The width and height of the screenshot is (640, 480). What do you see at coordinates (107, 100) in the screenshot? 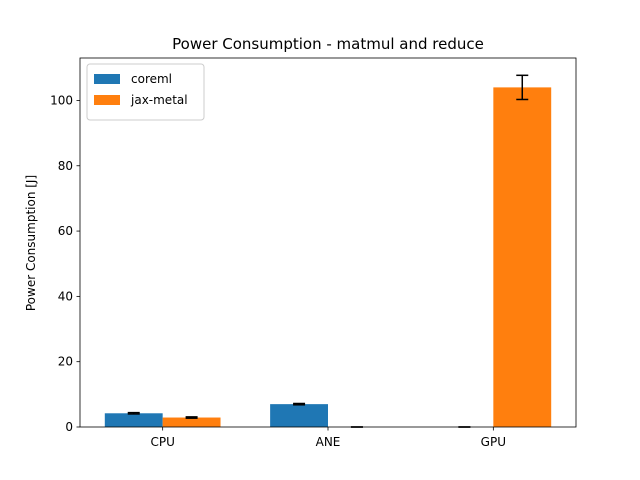
I see `legend-swatch-jax-metal` at bounding box center [107, 100].